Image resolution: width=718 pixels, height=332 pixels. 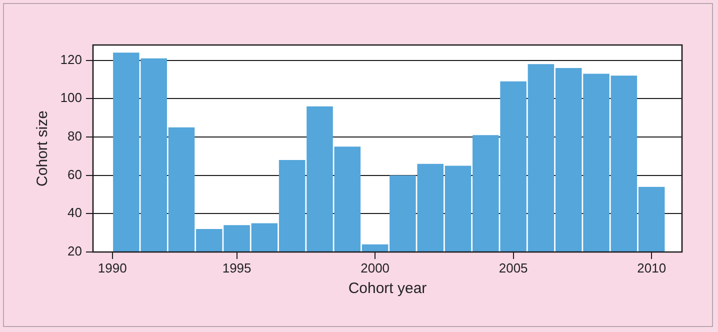 I want to click on y-tick-label: 100, so click(x=71, y=98).